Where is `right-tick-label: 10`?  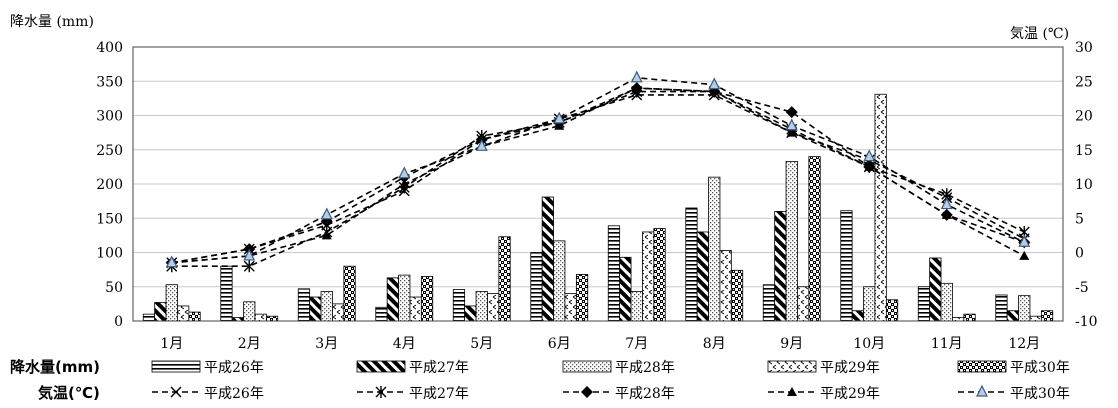
right-tick-label: 10 is located at coordinates (1084, 185).